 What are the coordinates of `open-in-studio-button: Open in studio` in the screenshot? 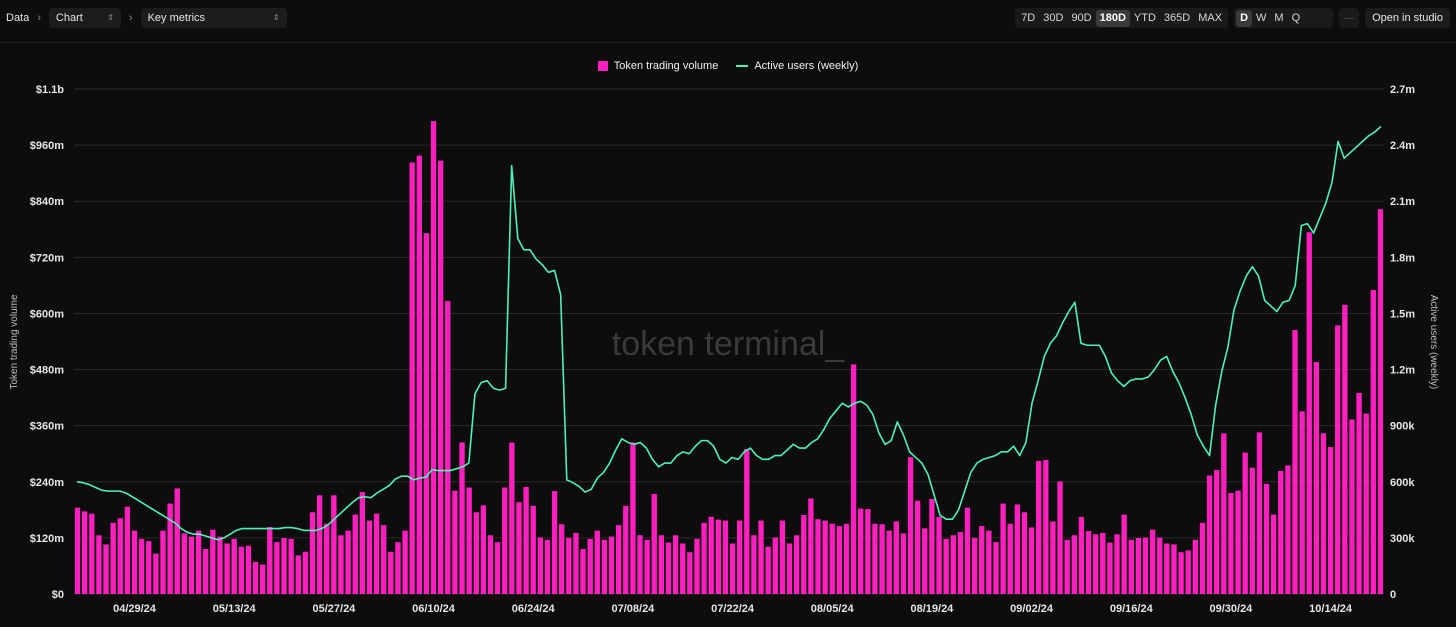 It's located at (1407, 18).